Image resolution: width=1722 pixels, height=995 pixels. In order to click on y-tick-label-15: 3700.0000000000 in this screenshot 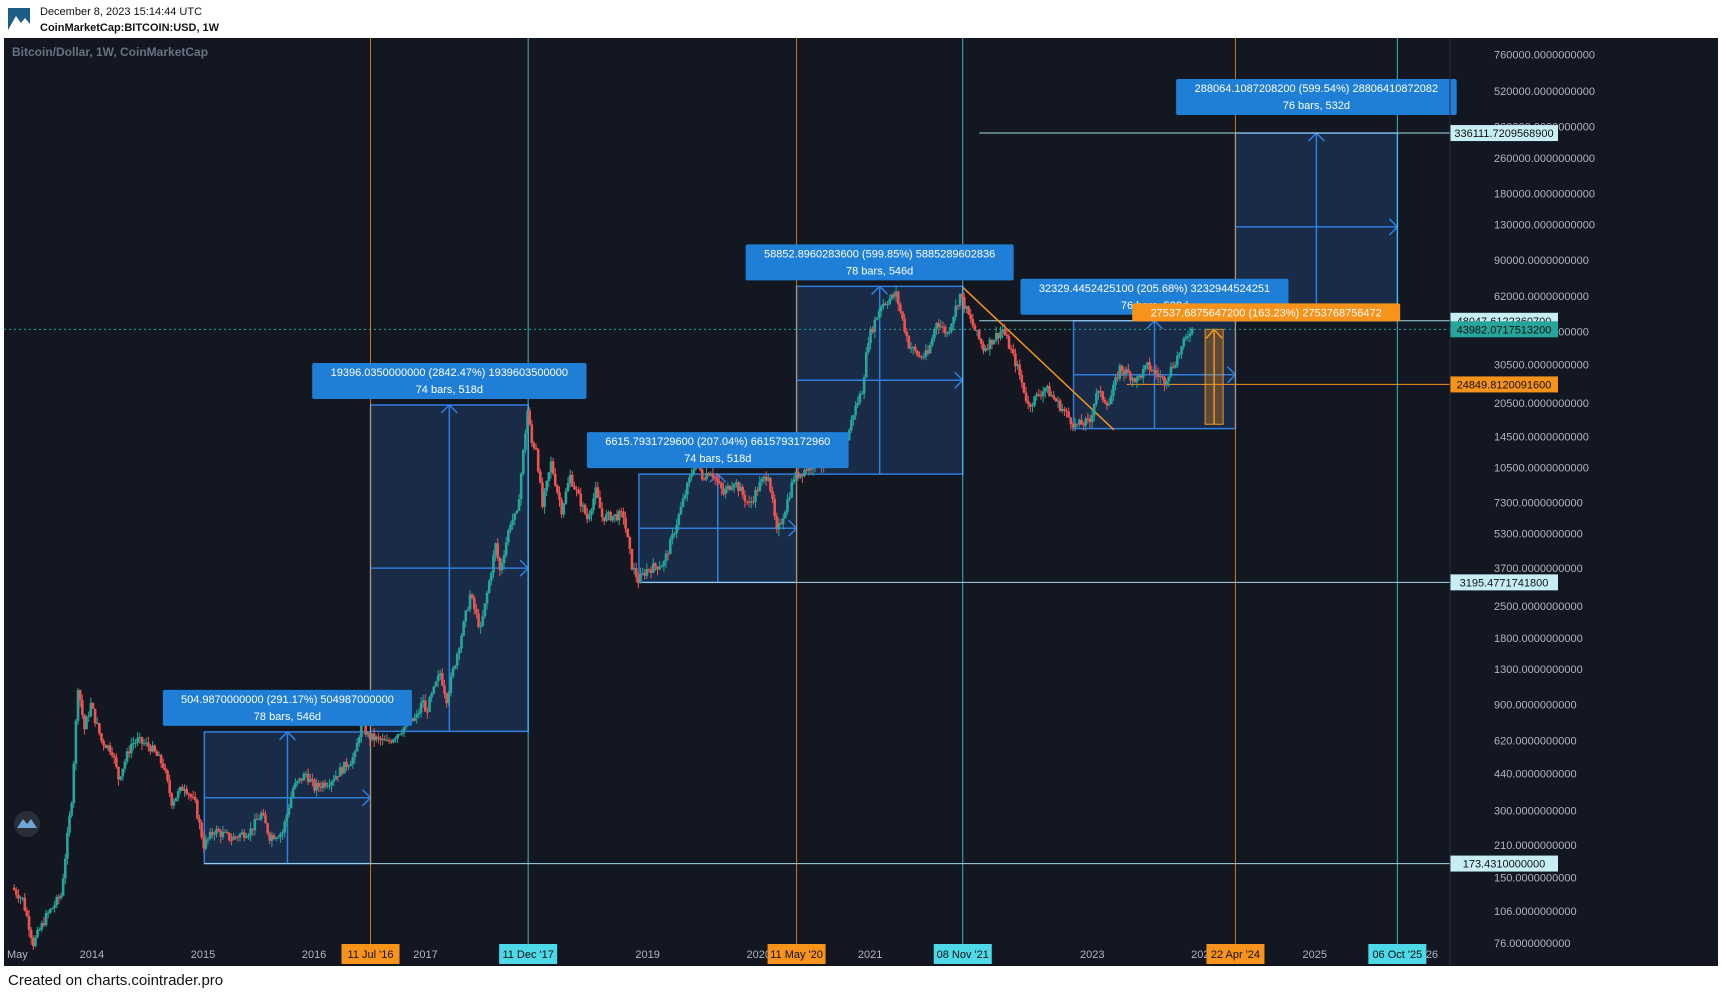, I will do `click(1538, 569)`.